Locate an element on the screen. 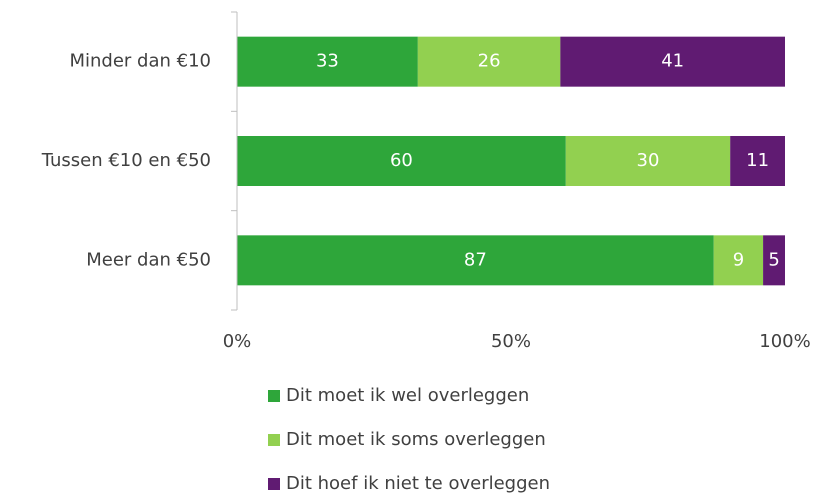 This screenshot has height=502, width=814. data-label: 11 is located at coordinates (757, 160).